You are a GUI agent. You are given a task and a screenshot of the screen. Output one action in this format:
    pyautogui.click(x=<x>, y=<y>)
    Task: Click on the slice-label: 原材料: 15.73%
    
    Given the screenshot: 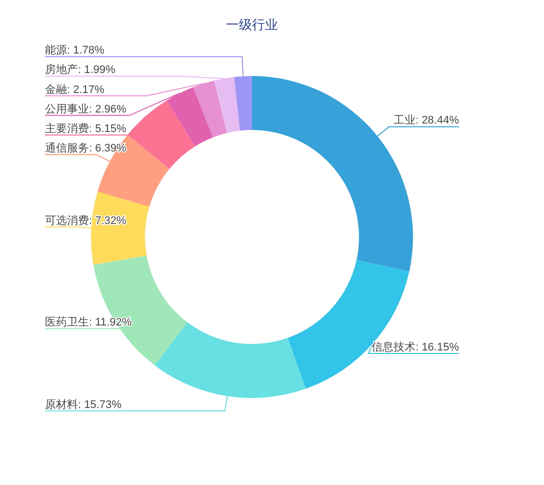 What is the action you would take?
    pyautogui.click(x=83, y=404)
    